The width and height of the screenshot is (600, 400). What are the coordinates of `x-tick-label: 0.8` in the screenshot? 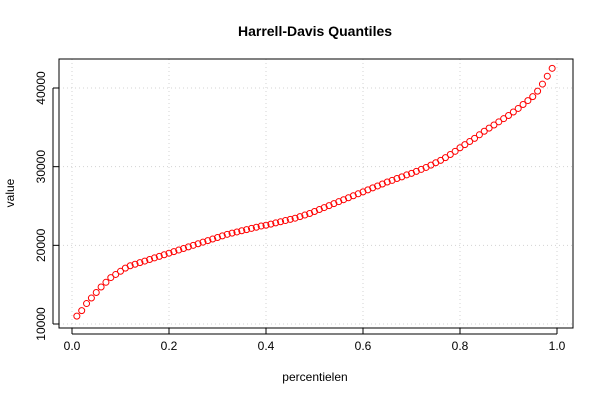 It's located at (460, 346).